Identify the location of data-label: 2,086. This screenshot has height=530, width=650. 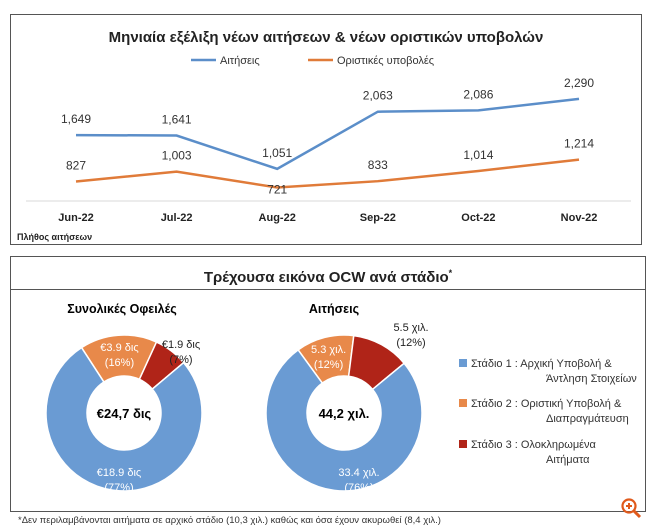
(478, 94).